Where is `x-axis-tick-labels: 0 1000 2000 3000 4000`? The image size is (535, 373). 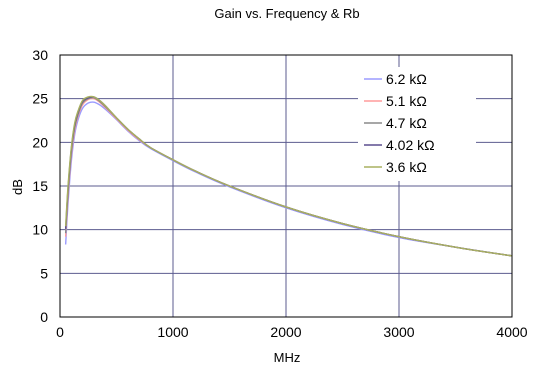
x-axis-tick-labels: 0 1000 2000 3000 4000 is located at coordinates (292, 332).